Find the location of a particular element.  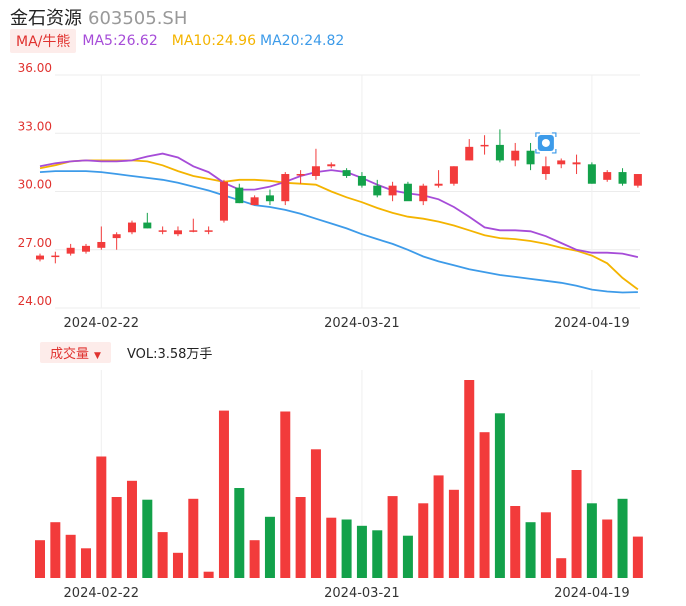

volume-legend: 成交量 ▼ VOL:3.58万手 is located at coordinates (126, 352).